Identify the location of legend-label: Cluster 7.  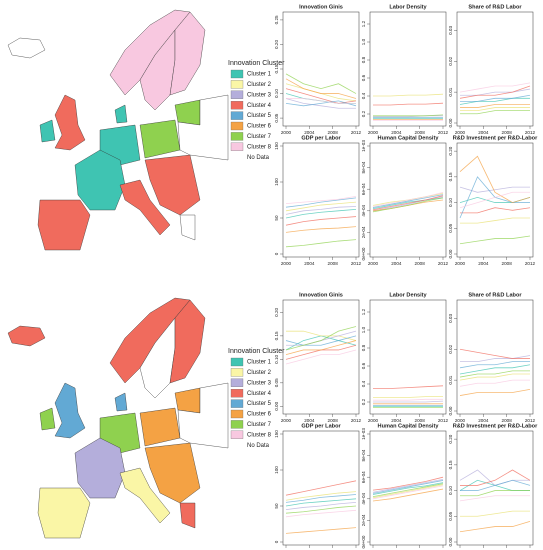
(259, 137).